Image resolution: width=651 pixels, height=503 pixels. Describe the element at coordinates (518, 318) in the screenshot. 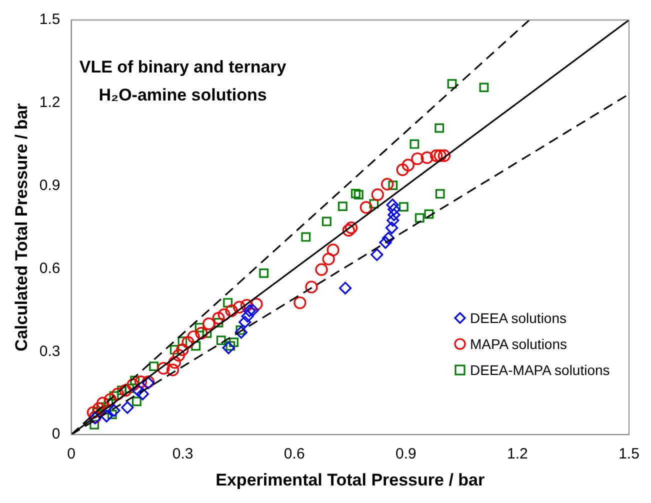

I see `legend-label: DEEA solutions` at that location.